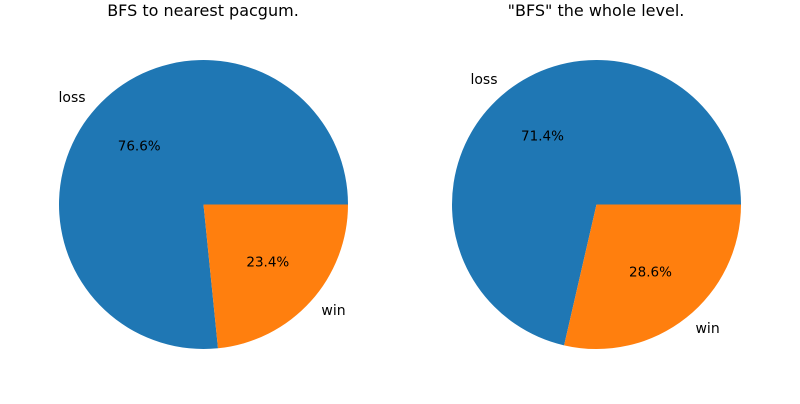  I want to click on chart-title: "BFS" the whole level., so click(596, 10).